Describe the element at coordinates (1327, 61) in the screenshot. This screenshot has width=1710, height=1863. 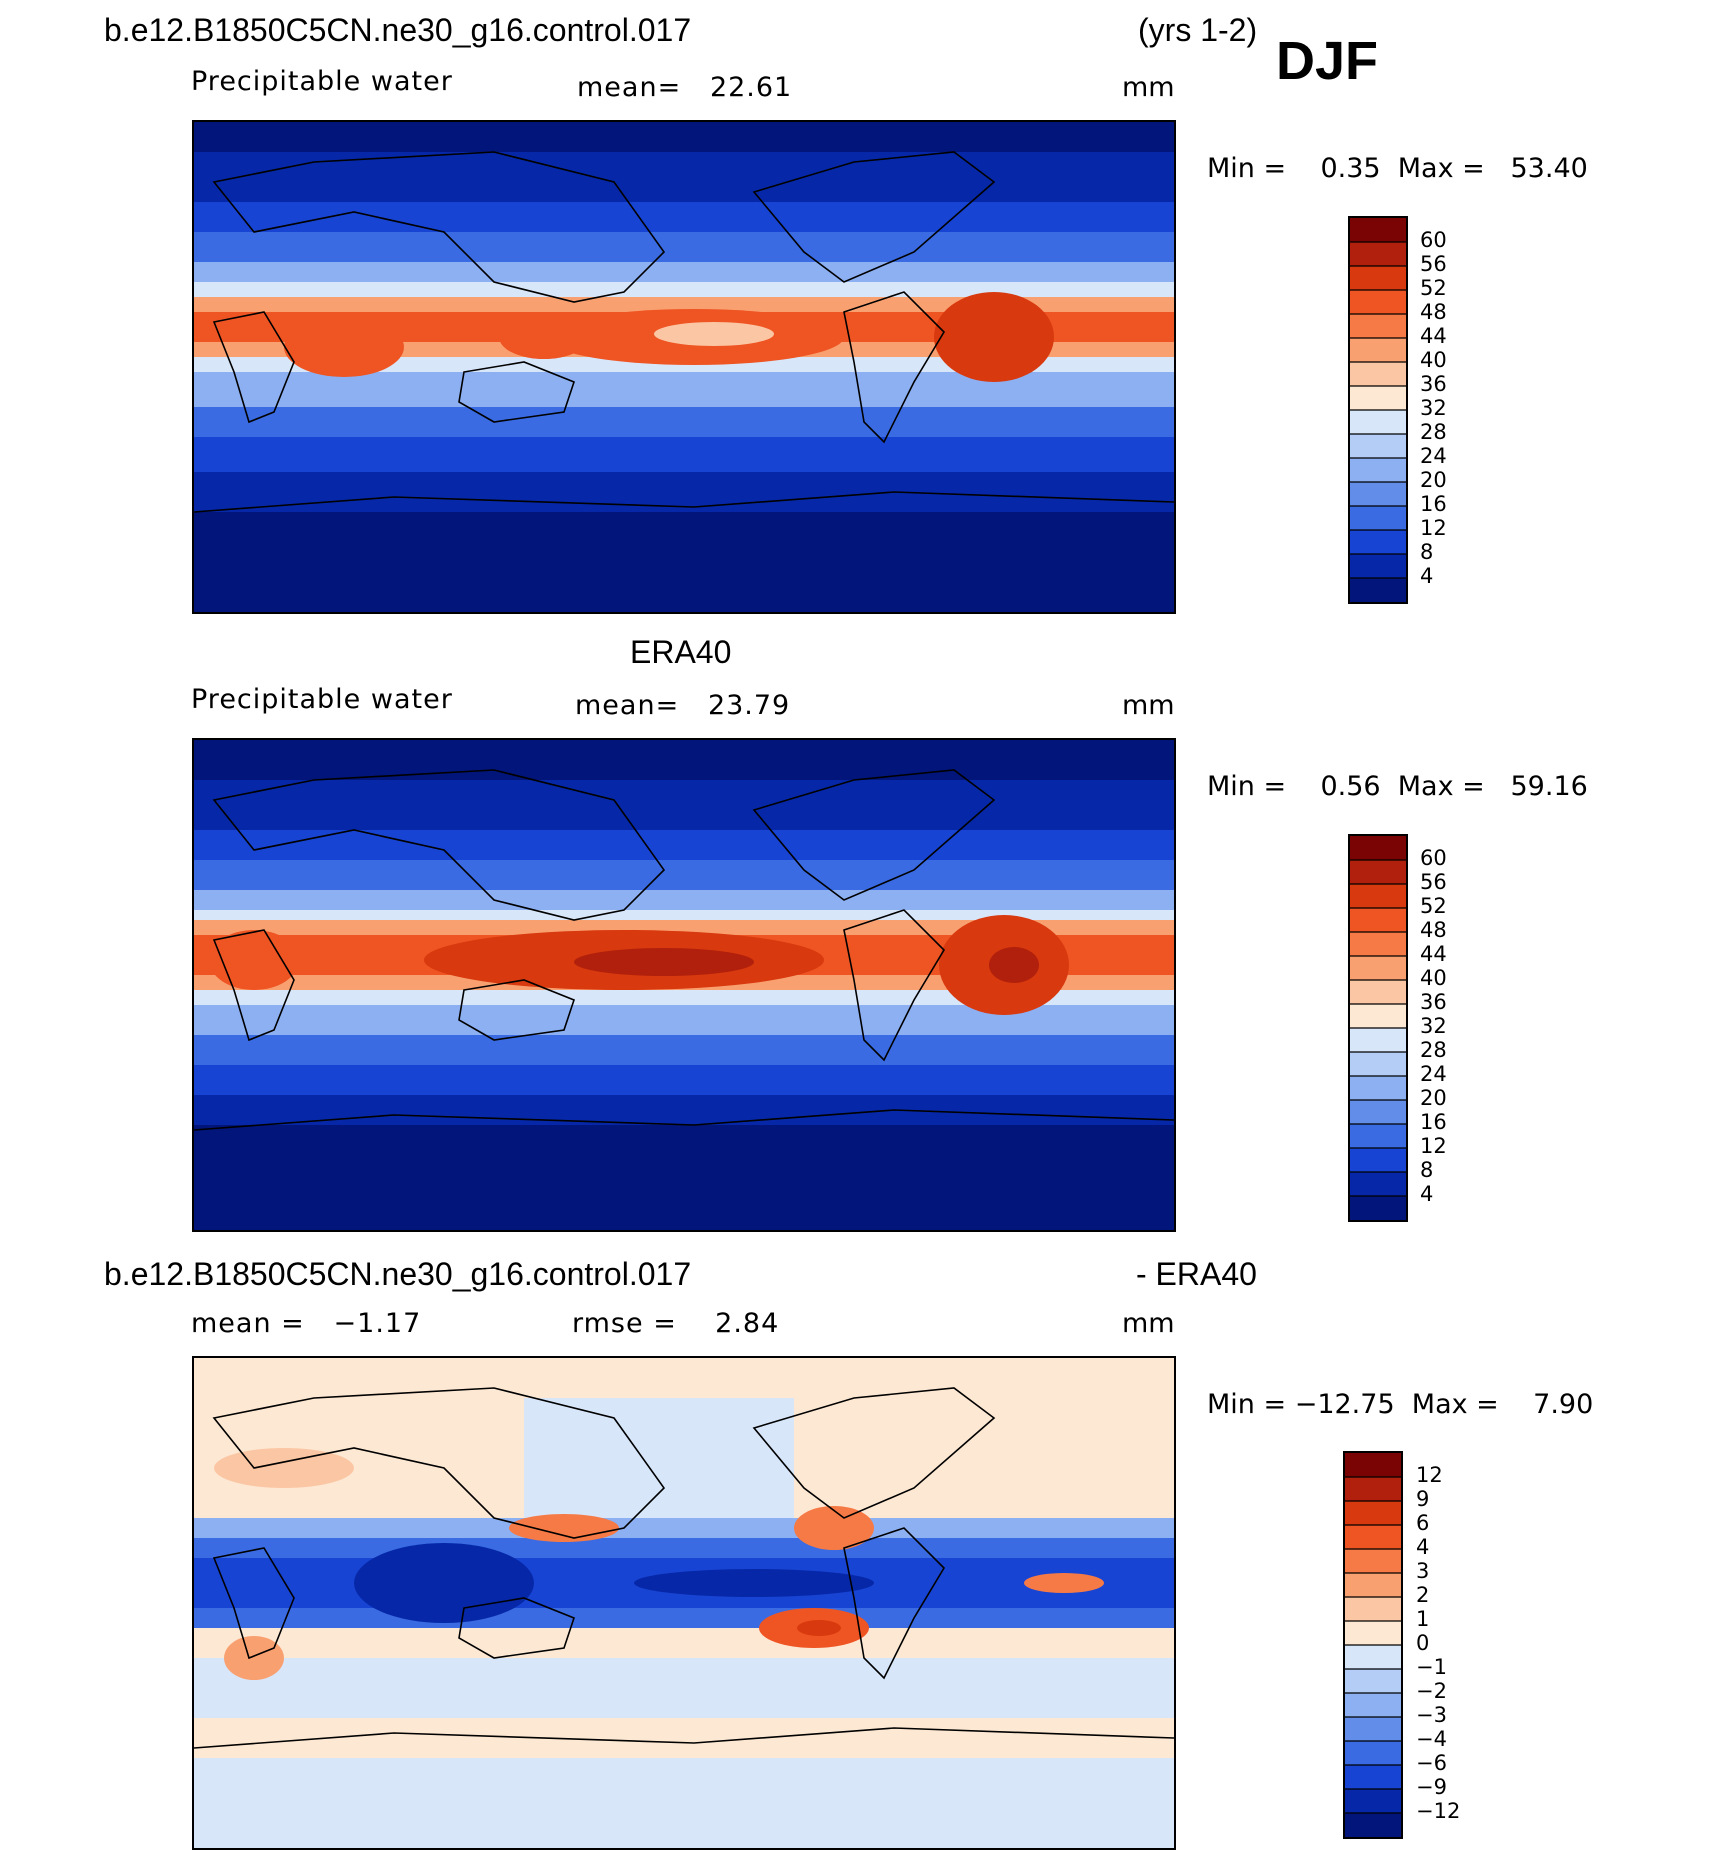
I see `season-label: DJF` at that location.